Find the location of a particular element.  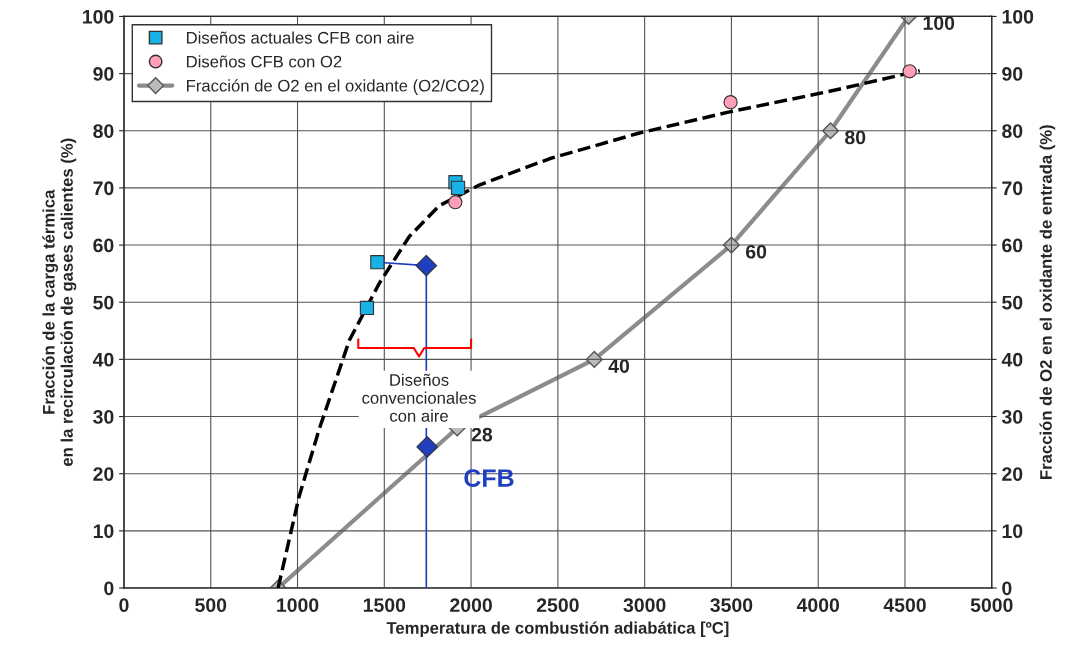

y2-tick-label: 40 is located at coordinates (1012, 359).